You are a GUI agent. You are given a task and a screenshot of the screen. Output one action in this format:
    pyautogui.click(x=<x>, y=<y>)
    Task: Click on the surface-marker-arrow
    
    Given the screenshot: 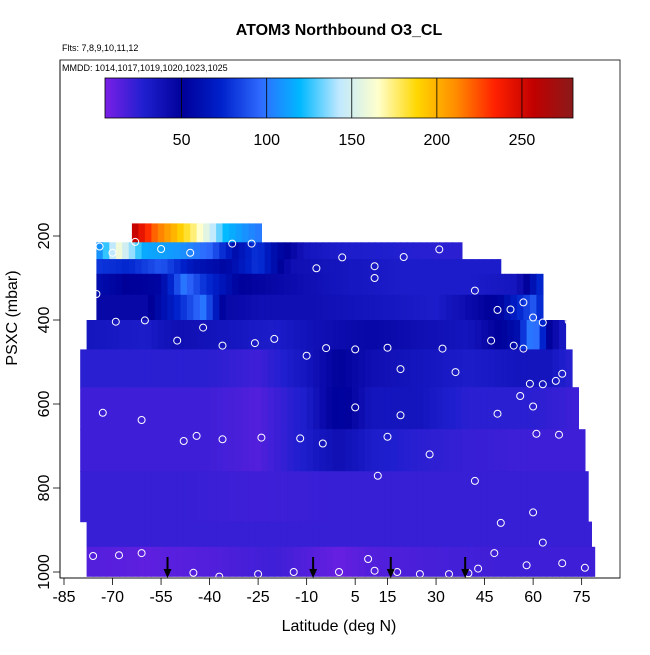 What is the action you would take?
    pyautogui.click(x=167, y=573)
    